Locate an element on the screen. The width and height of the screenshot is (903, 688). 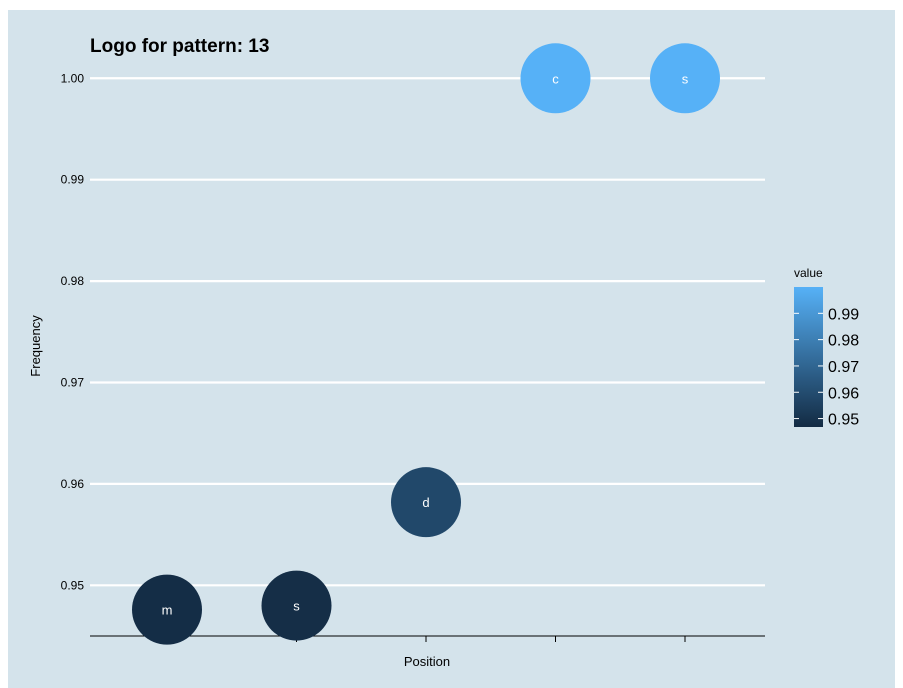
data-point-label: m is located at coordinates (167, 610).